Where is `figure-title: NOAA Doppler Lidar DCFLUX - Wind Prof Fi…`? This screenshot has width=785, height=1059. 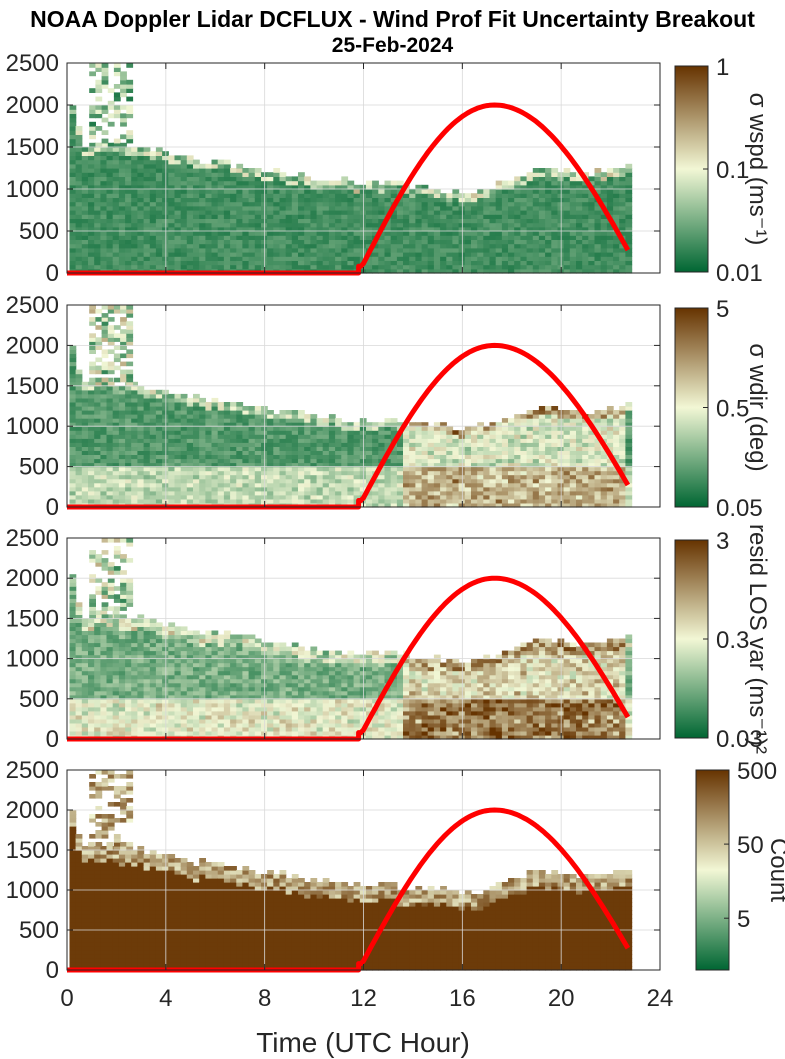
figure-title: NOAA Doppler Lidar DCFLUX - Wind Prof Fi… is located at coordinates (392, 19).